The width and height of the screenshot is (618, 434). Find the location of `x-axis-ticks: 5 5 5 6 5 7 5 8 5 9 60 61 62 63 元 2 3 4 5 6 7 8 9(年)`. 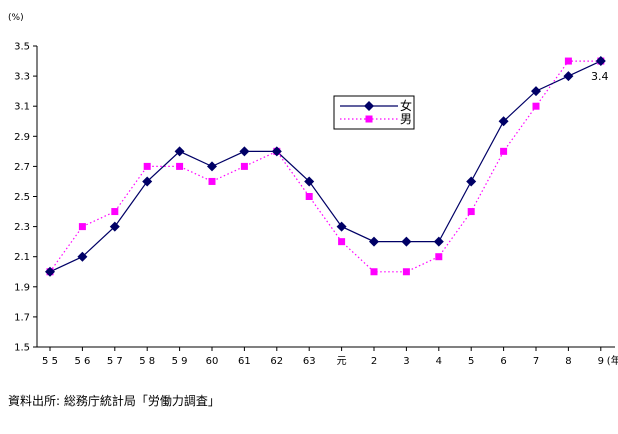

x-axis-ticks: 5 5 5 6 5 7 5 8 5 9 60 61 62 63 元 2 3 4 5 6 7 8 9(年) is located at coordinates (330, 357).